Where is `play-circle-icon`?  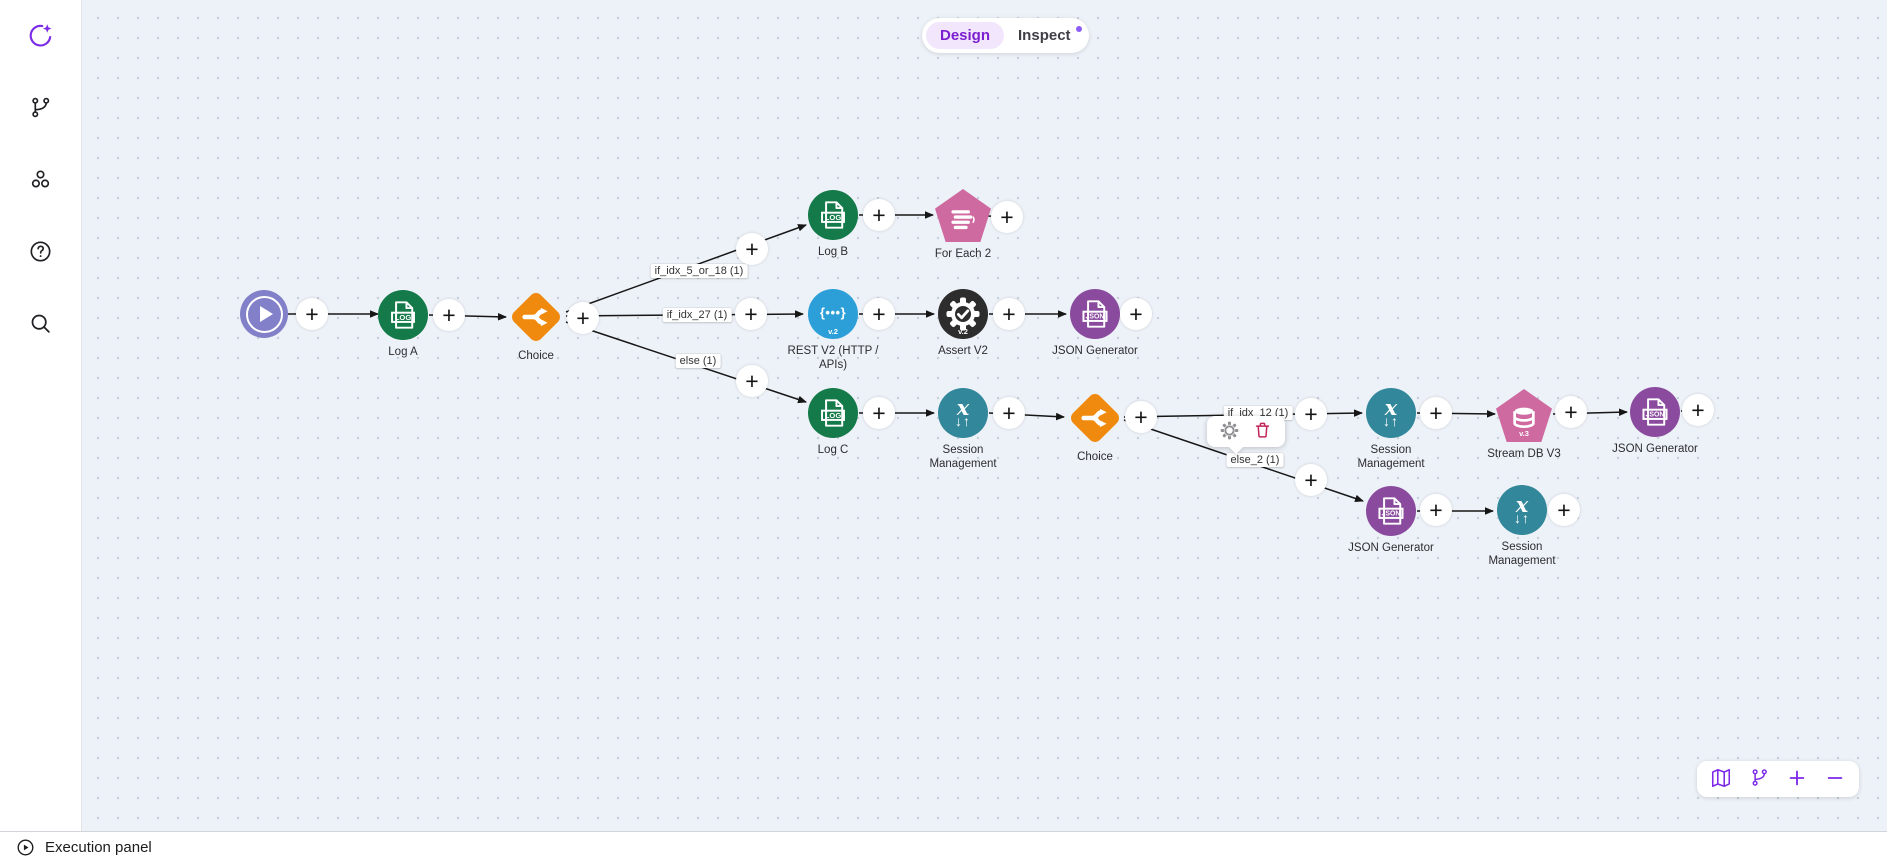
play-circle-icon is located at coordinates (25, 847).